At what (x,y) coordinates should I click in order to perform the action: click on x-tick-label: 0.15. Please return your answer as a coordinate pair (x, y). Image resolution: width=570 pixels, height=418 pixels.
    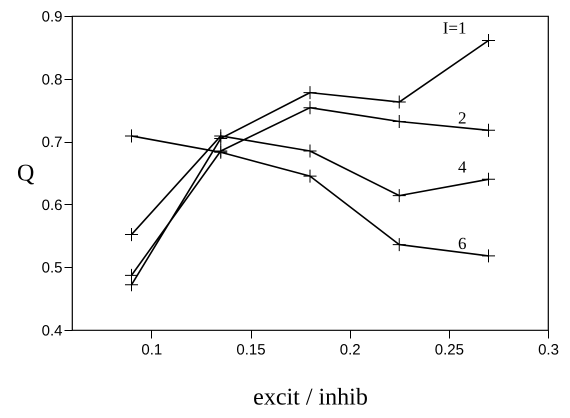
    Looking at the image, I should click on (251, 350).